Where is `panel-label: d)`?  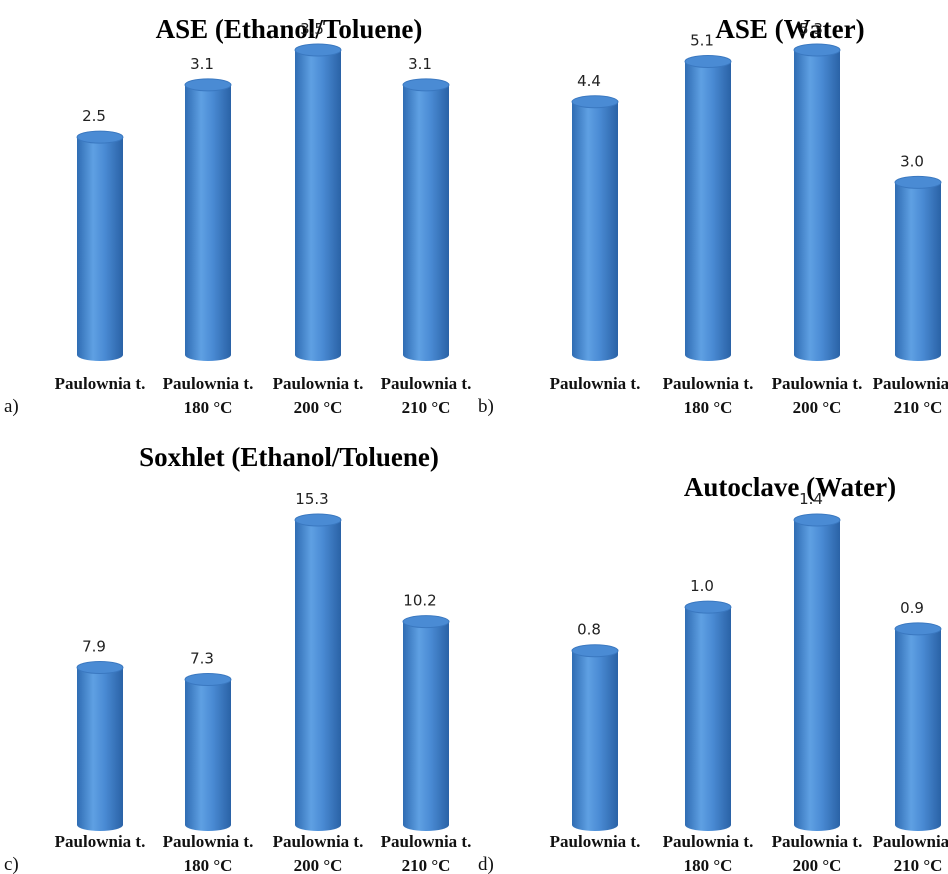
panel-label: d) is located at coordinates (486, 864).